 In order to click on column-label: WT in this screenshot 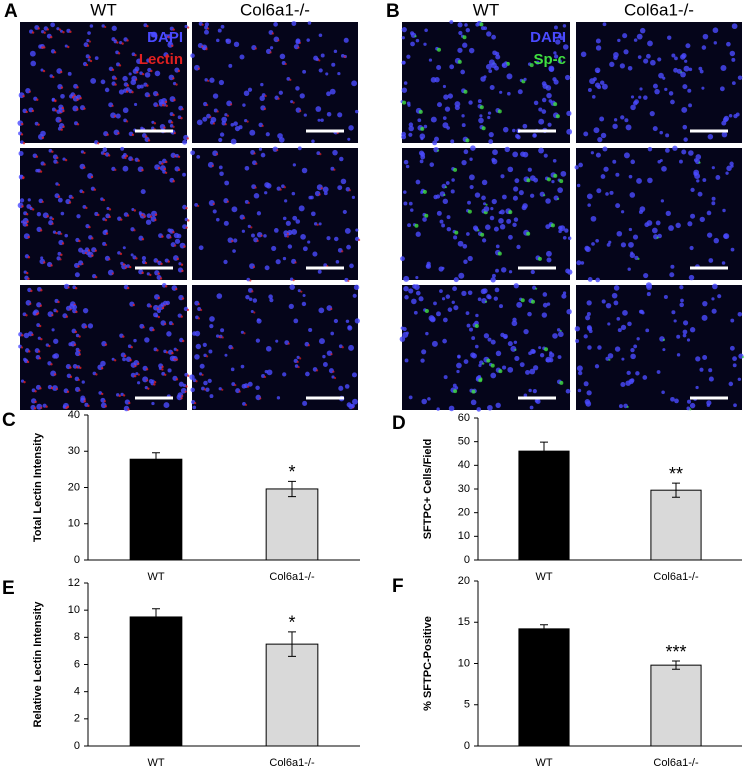, I will do `click(103, 9)`.